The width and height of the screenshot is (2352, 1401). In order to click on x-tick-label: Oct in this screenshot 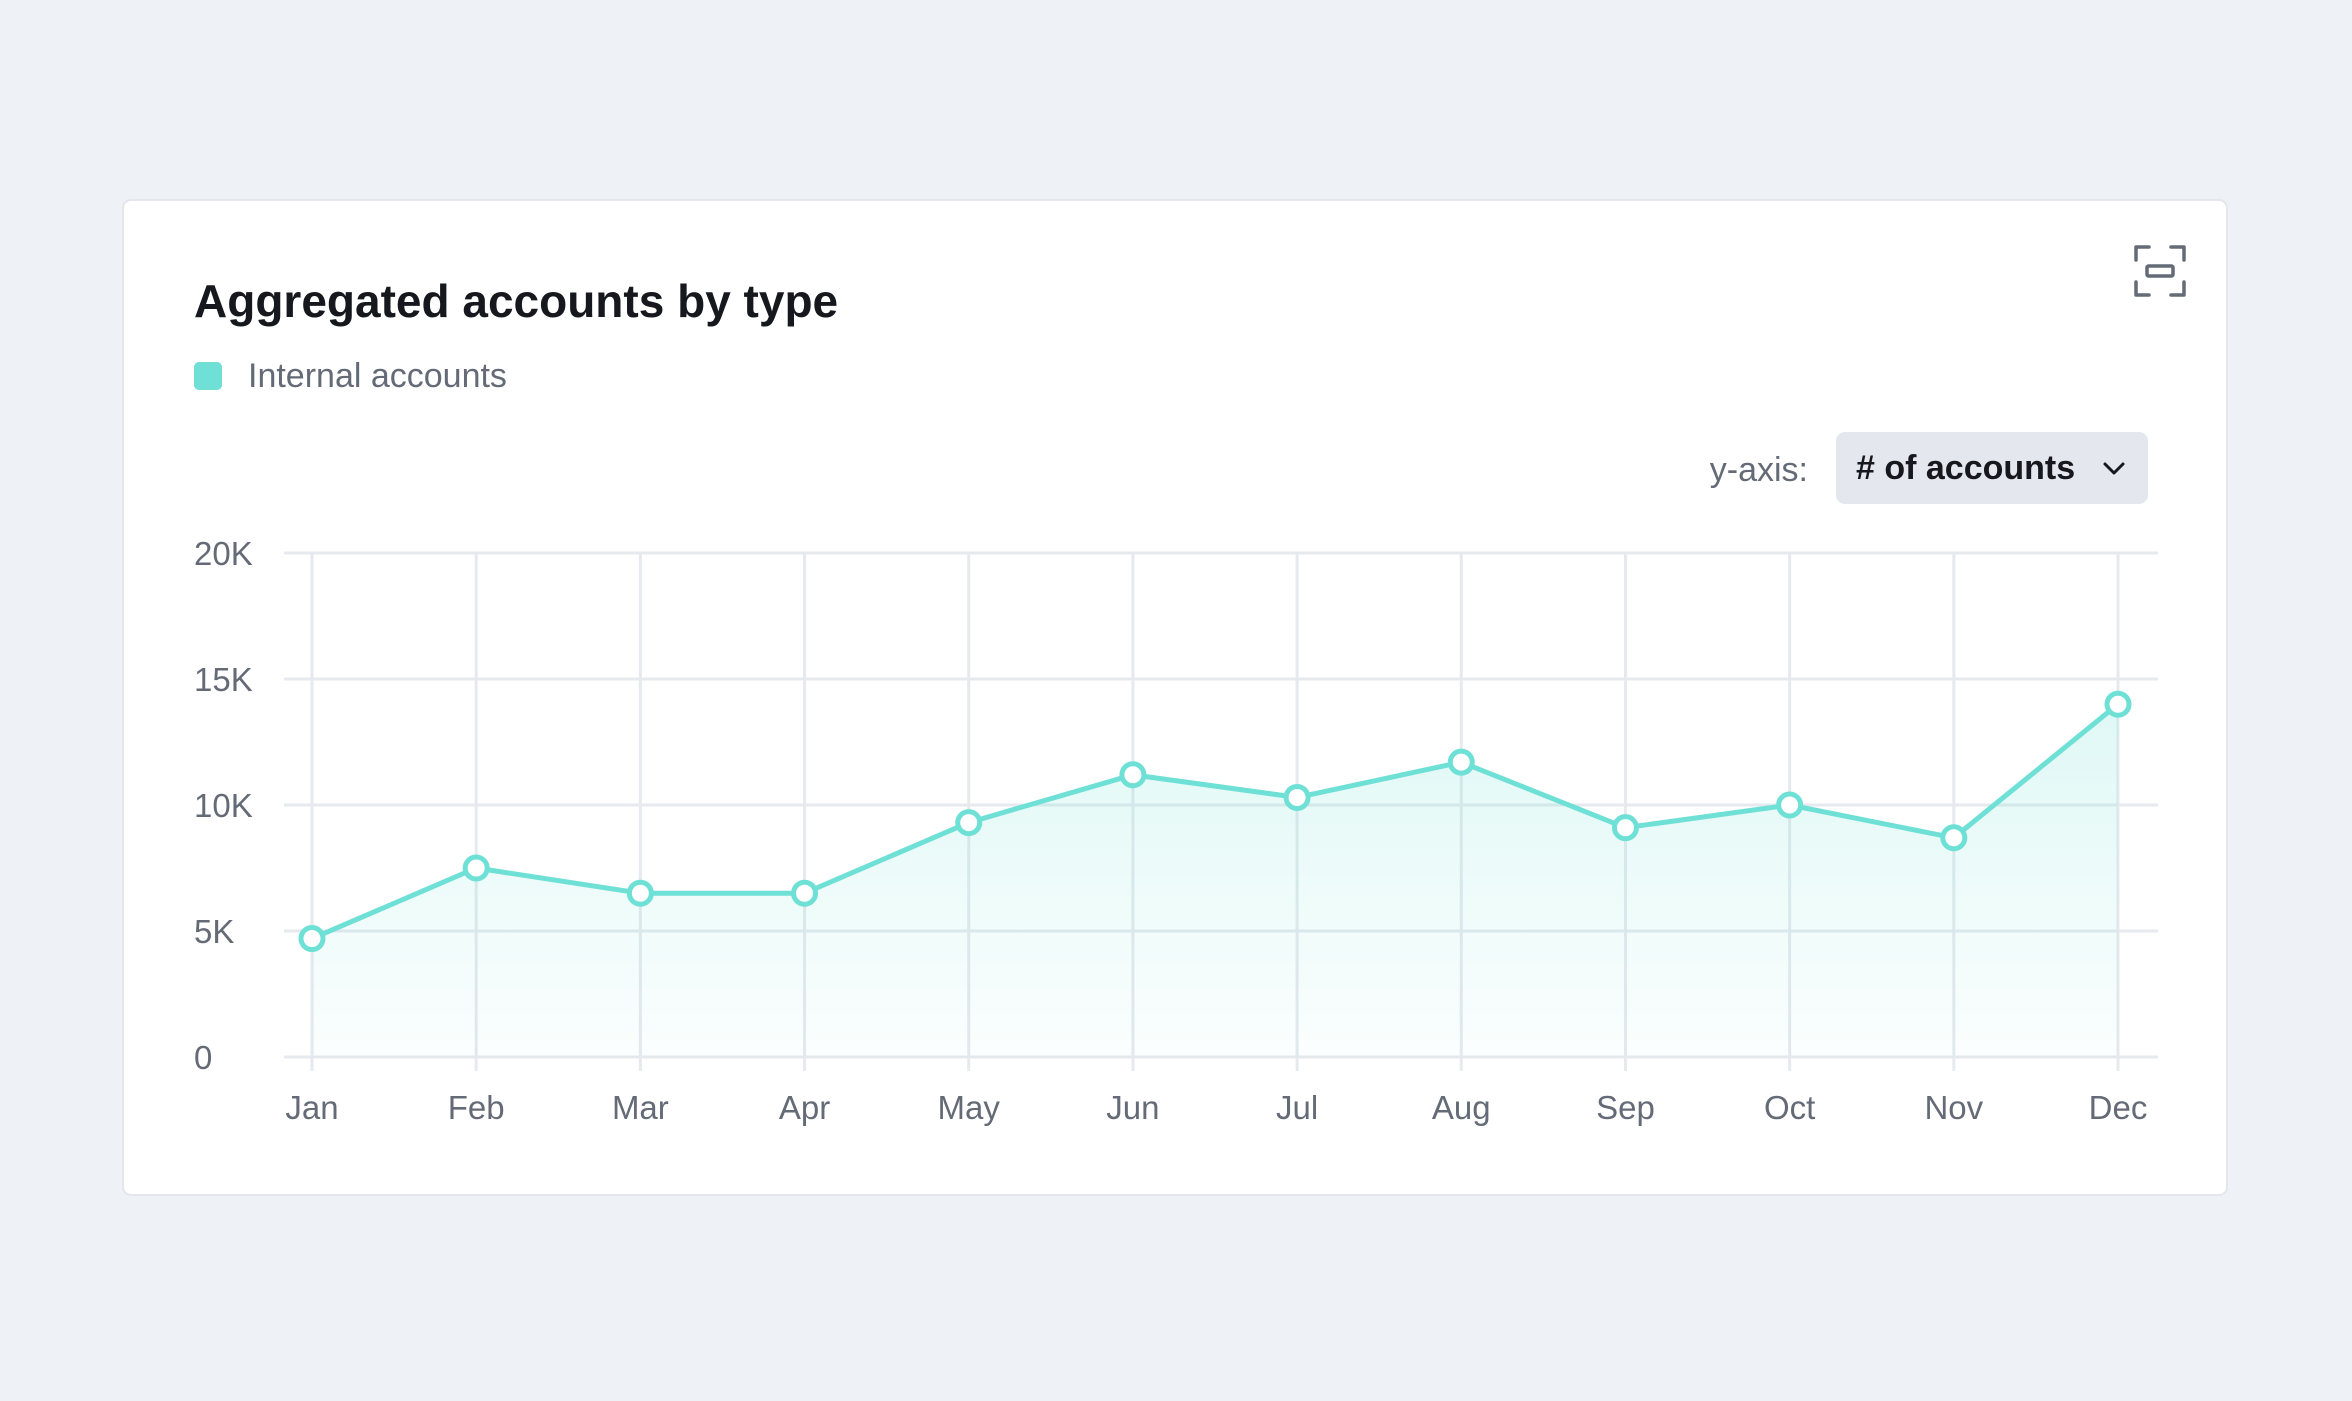, I will do `click(1789, 1107)`.